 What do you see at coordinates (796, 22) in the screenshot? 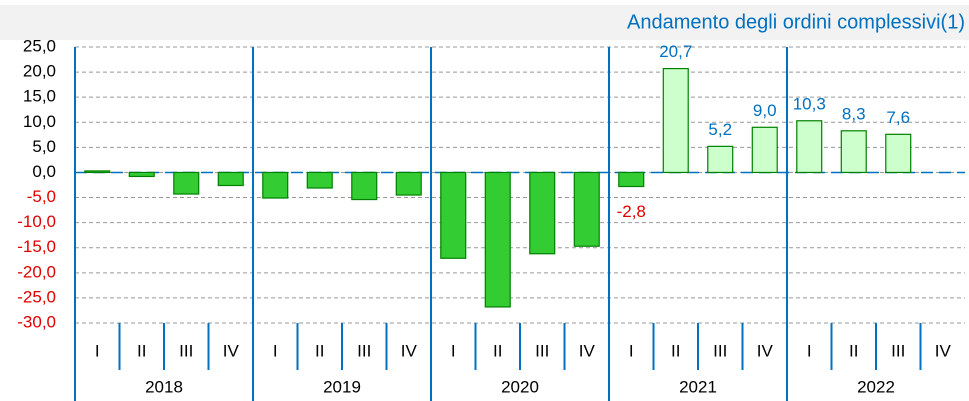
I see `chart-title: Andamento degli ordini complessivi(1)` at bounding box center [796, 22].